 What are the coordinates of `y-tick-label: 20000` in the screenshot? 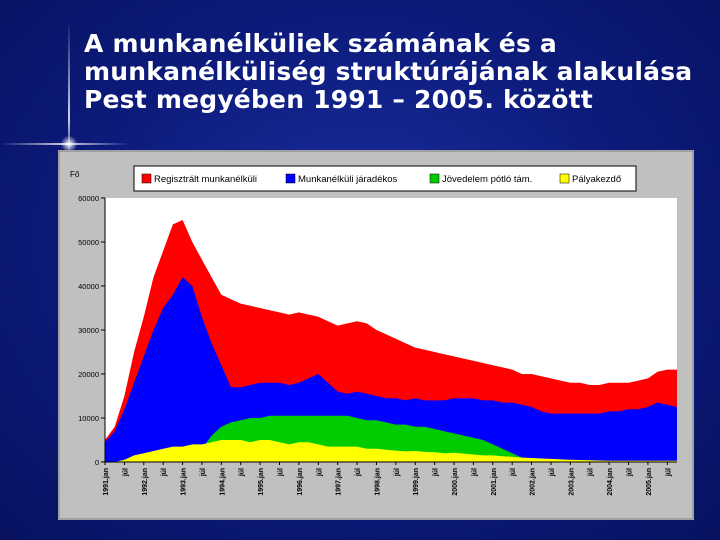 It's located at (88, 374).